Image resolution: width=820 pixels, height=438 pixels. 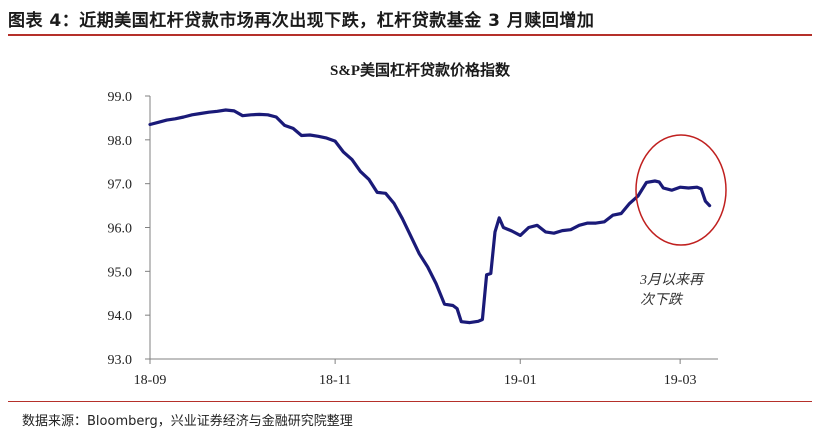 I want to click on source-note: 数据来源：Bloomberg，兴业证券经济与金融研究院整理, so click(x=187, y=421).